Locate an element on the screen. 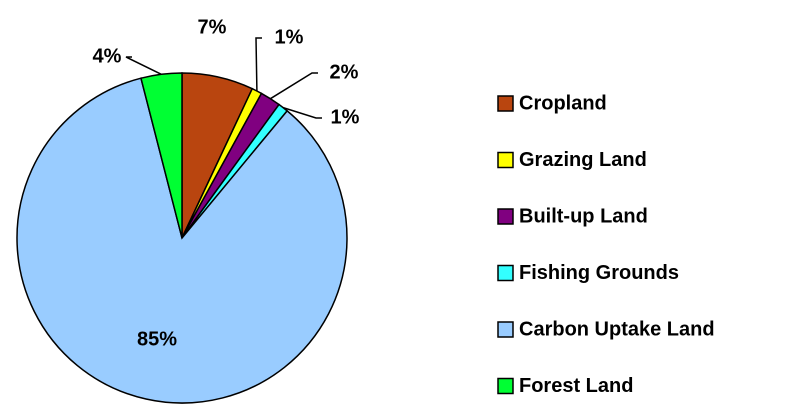 This screenshot has height=404, width=795. legend-label: Carbon Uptake Land is located at coordinates (617, 329).